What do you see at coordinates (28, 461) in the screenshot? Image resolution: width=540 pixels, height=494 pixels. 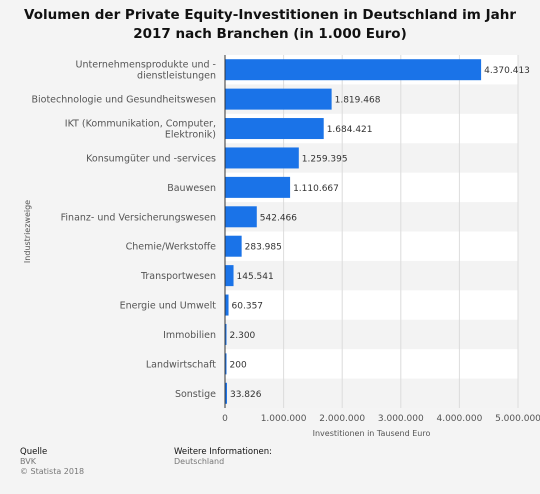 I see `source-name: BVK` at bounding box center [28, 461].